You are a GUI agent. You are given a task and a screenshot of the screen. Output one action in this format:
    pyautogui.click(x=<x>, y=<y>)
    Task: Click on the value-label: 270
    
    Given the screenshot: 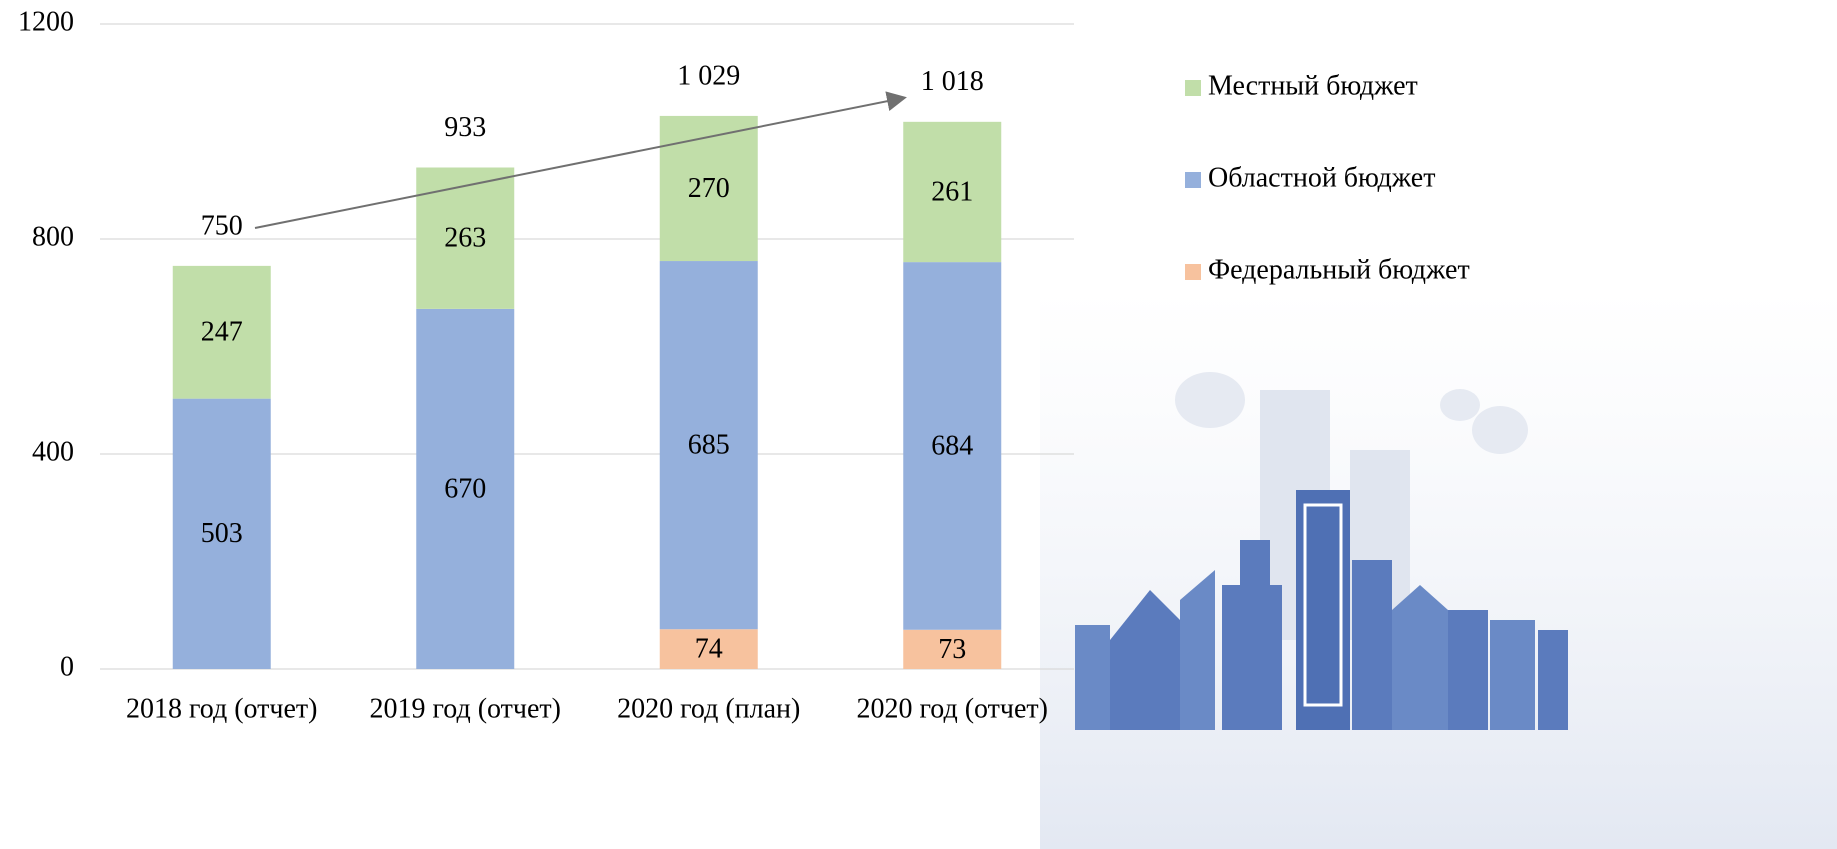 What is the action you would take?
    pyautogui.click(x=709, y=188)
    